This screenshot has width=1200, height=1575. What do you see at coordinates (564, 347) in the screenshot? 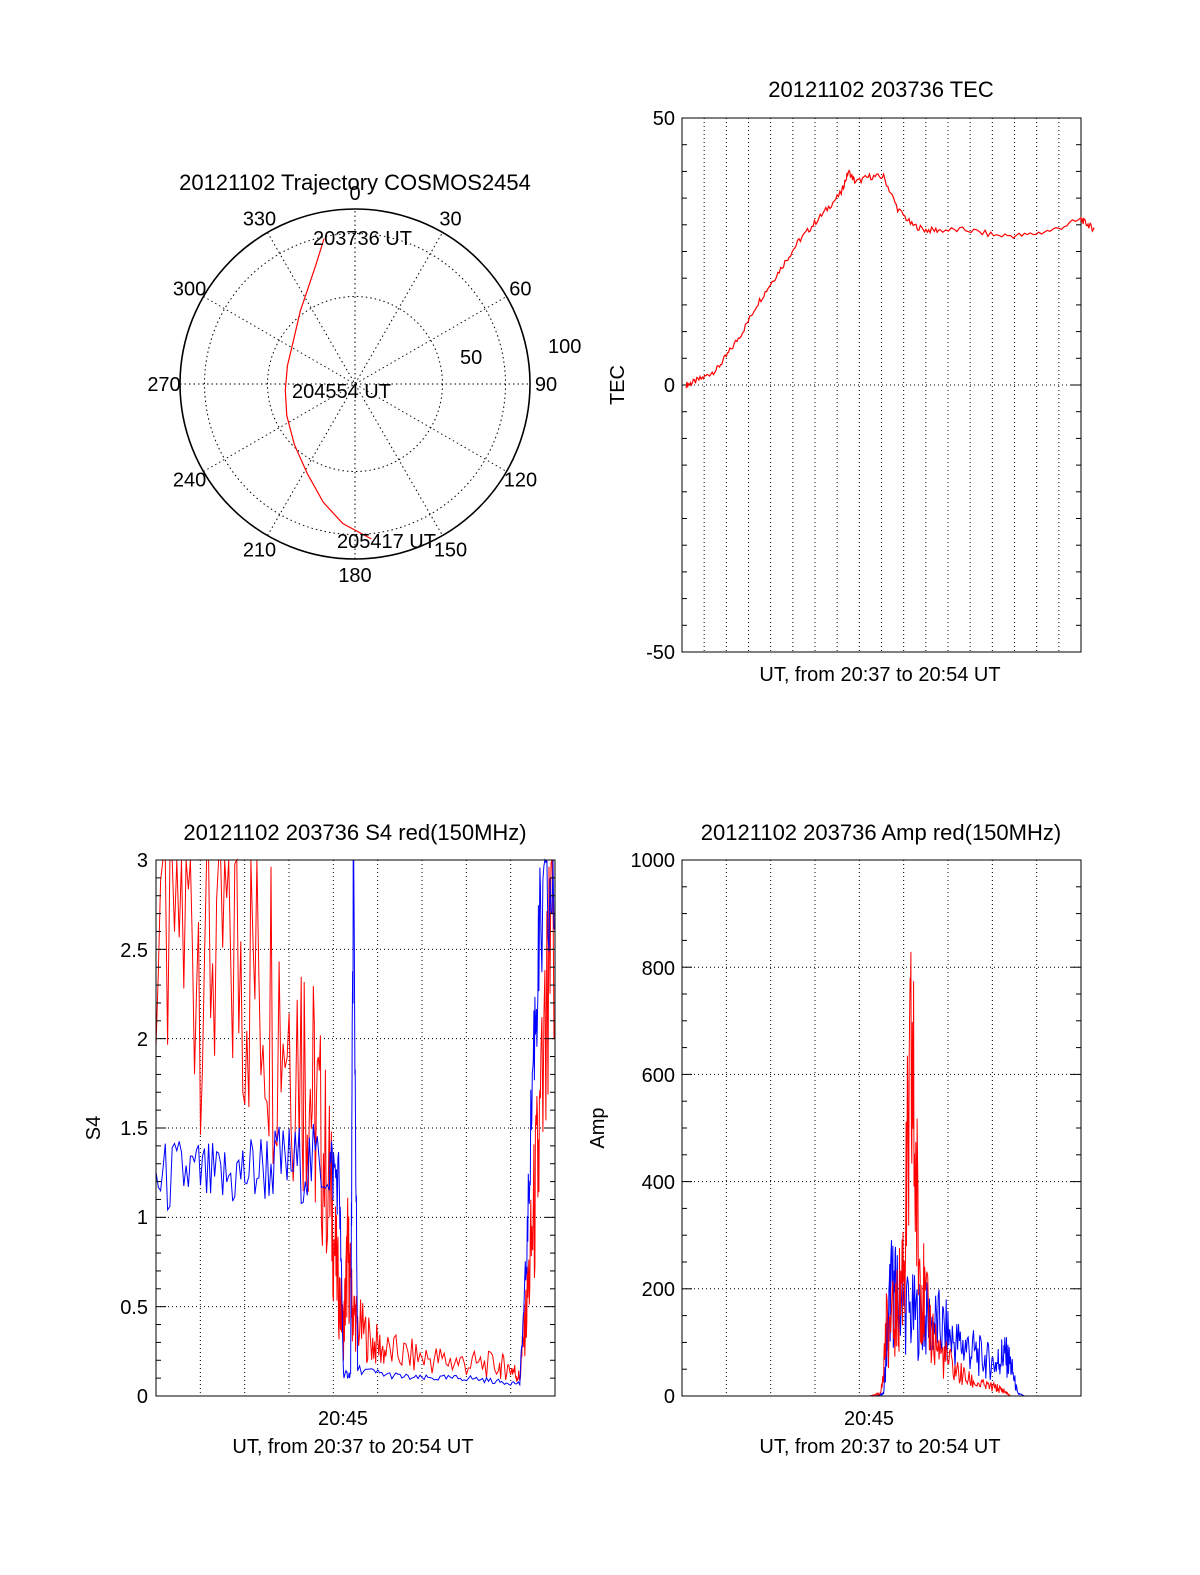
I see `radial-label-100: 100` at bounding box center [564, 347].